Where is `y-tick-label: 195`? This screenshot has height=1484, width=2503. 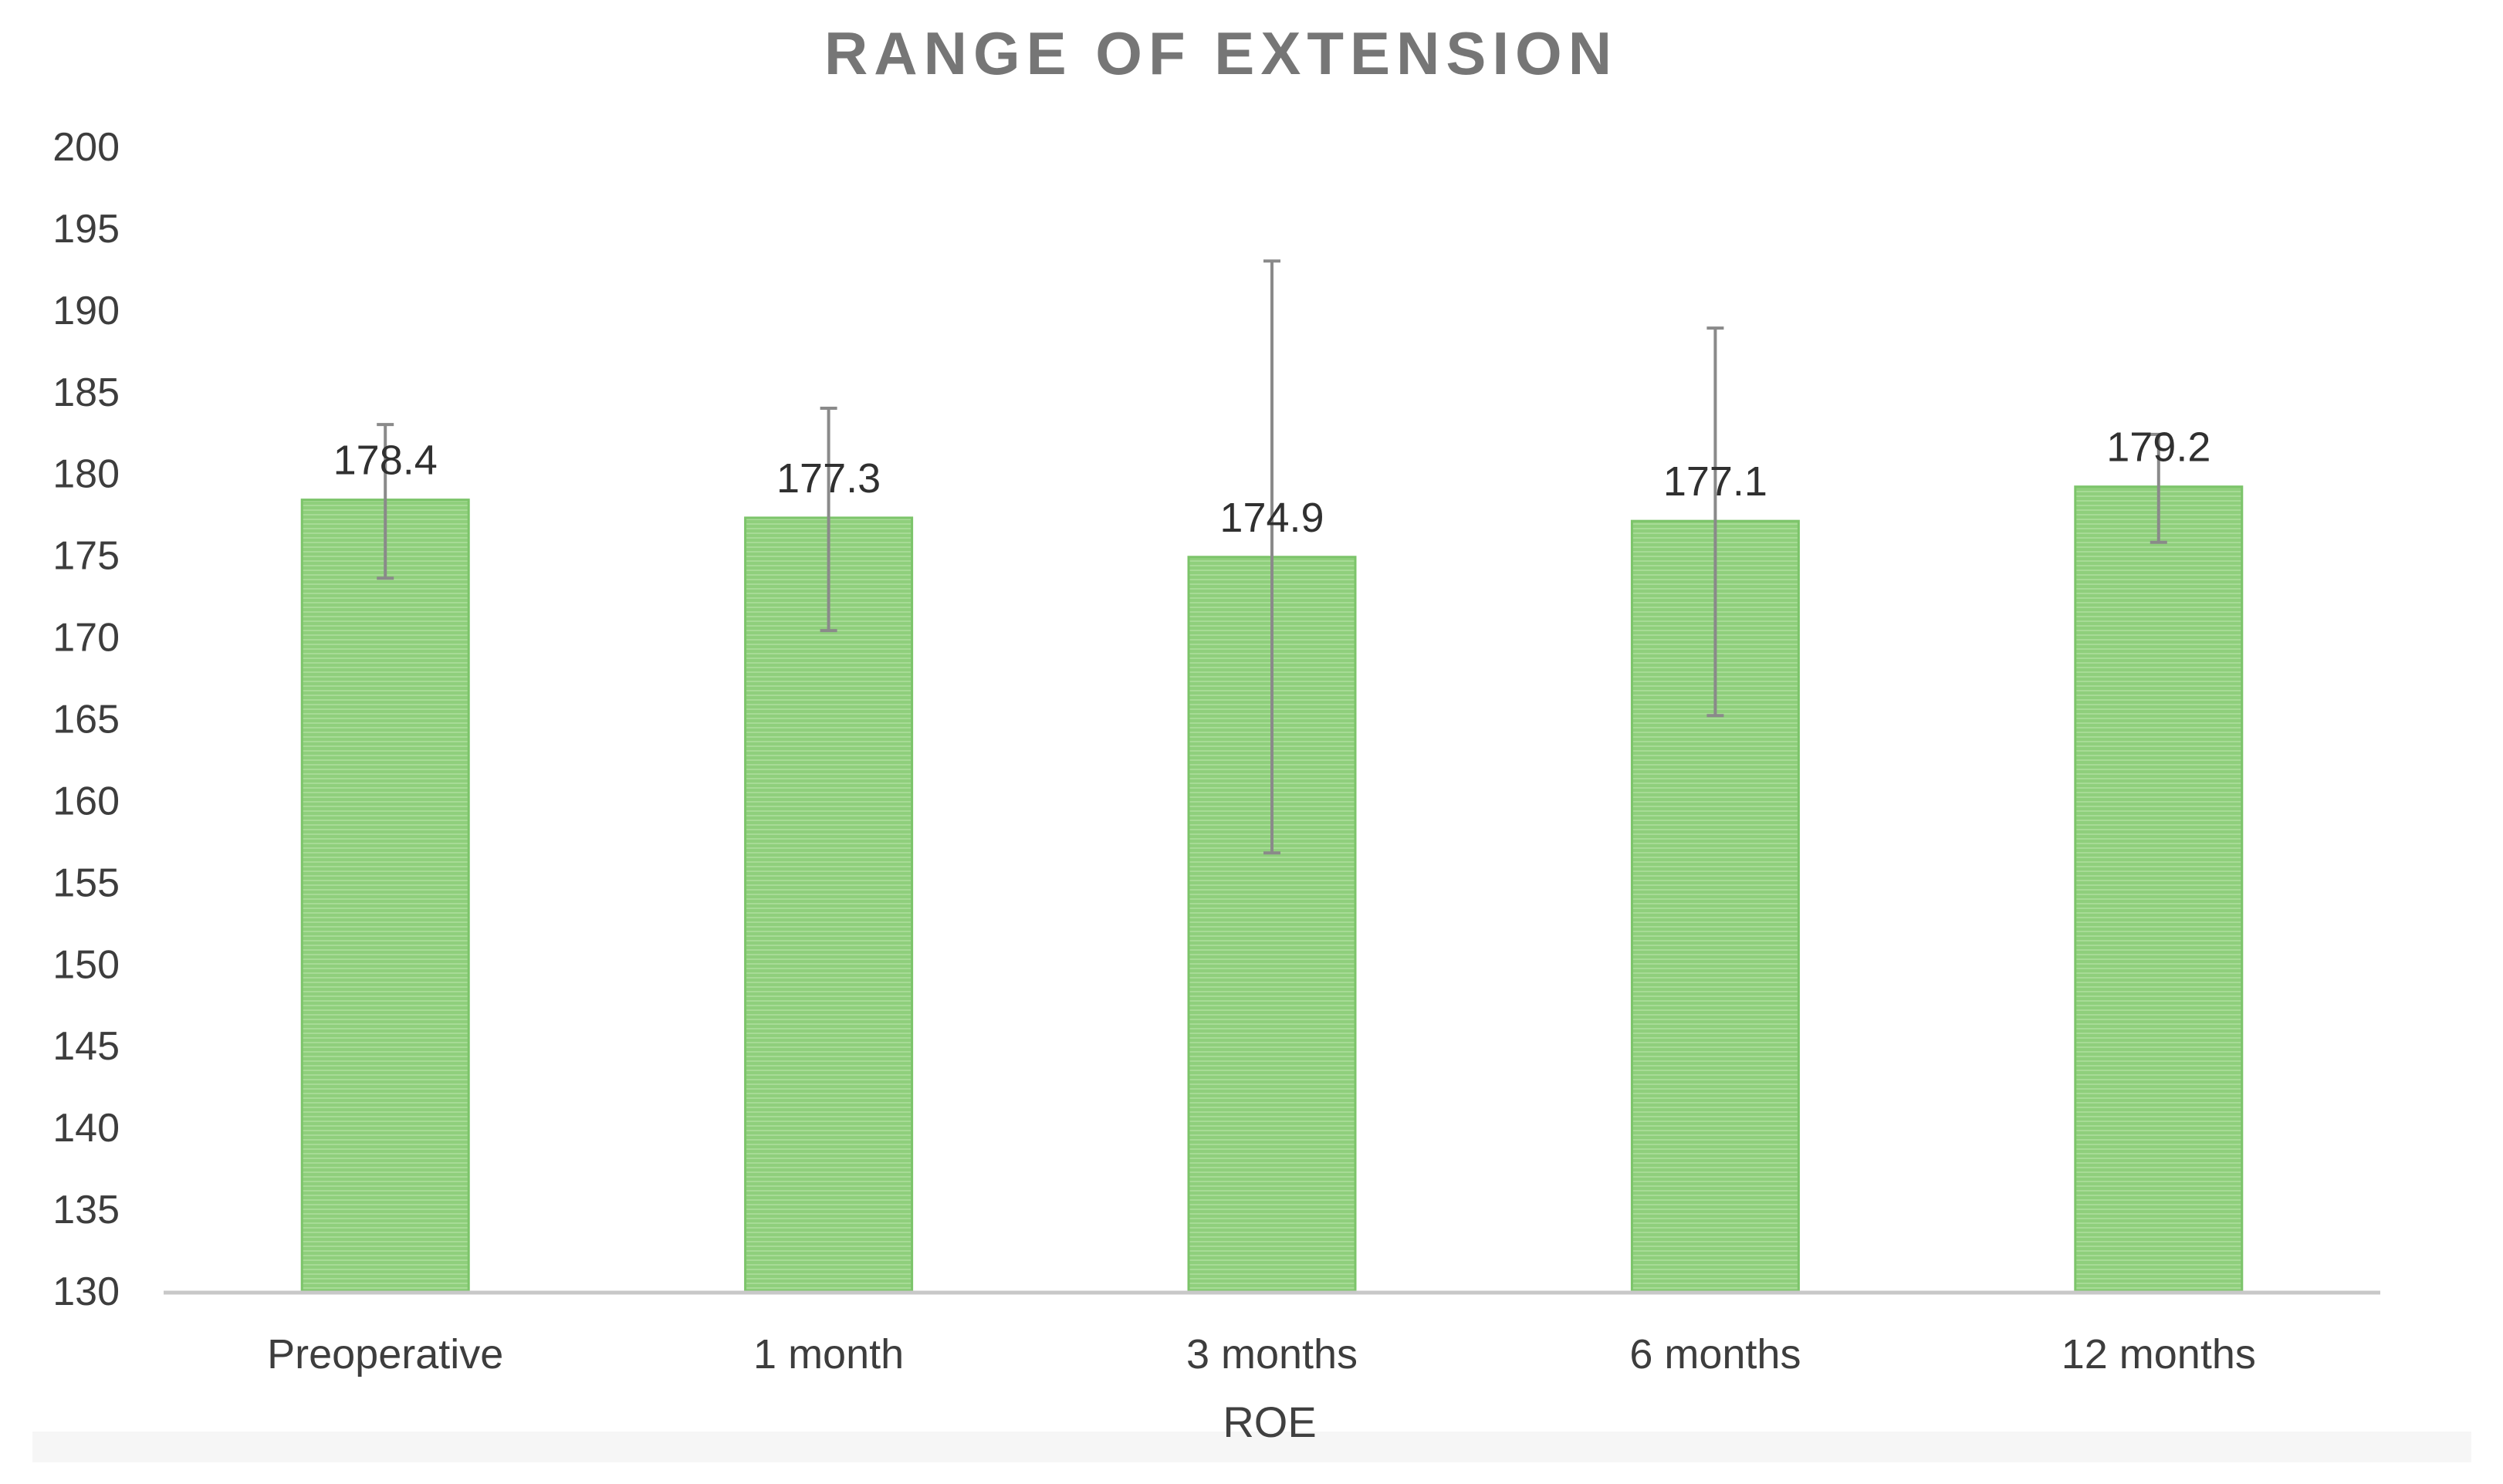 y-tick-label: 195 is located at coordinates (86, 229).